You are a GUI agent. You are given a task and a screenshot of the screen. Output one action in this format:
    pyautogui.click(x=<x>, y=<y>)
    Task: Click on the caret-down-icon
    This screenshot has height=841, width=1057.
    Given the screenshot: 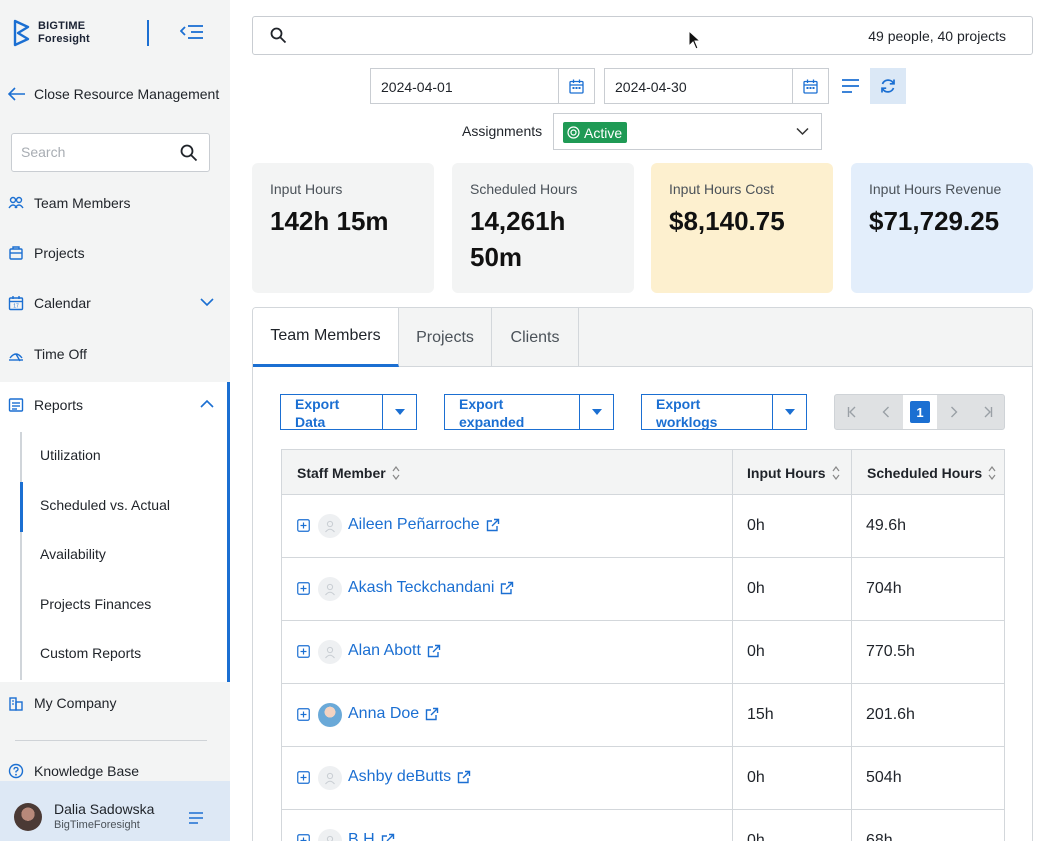 What is the action you would take?
    pyautogui.click(x=789, y=412)
    